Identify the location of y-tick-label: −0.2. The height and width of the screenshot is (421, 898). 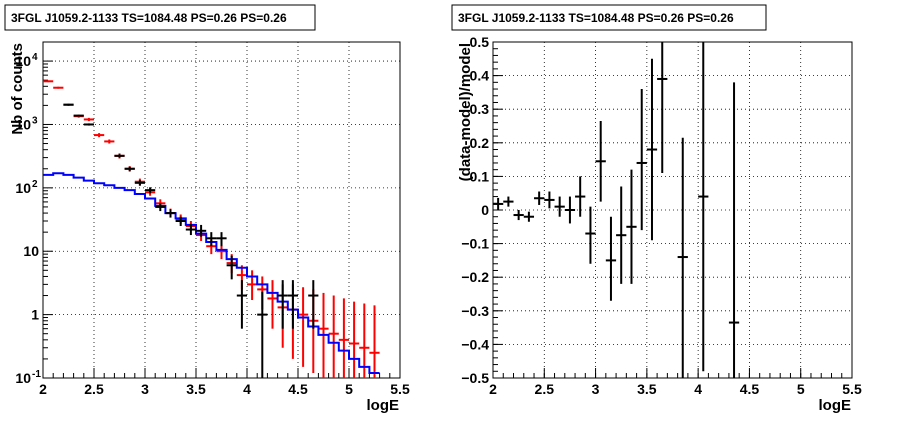
(475, 277).